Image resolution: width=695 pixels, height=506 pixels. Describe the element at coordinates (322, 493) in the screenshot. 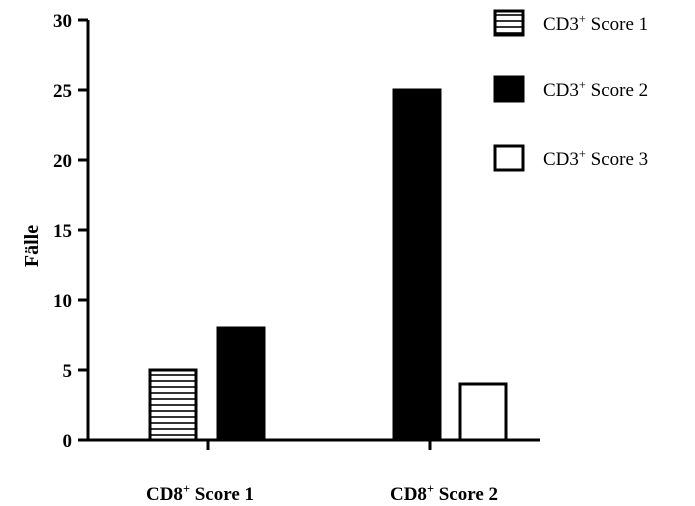

I see `category-labels: CD8+ Score 1 CD8+ Score 2` at that location.